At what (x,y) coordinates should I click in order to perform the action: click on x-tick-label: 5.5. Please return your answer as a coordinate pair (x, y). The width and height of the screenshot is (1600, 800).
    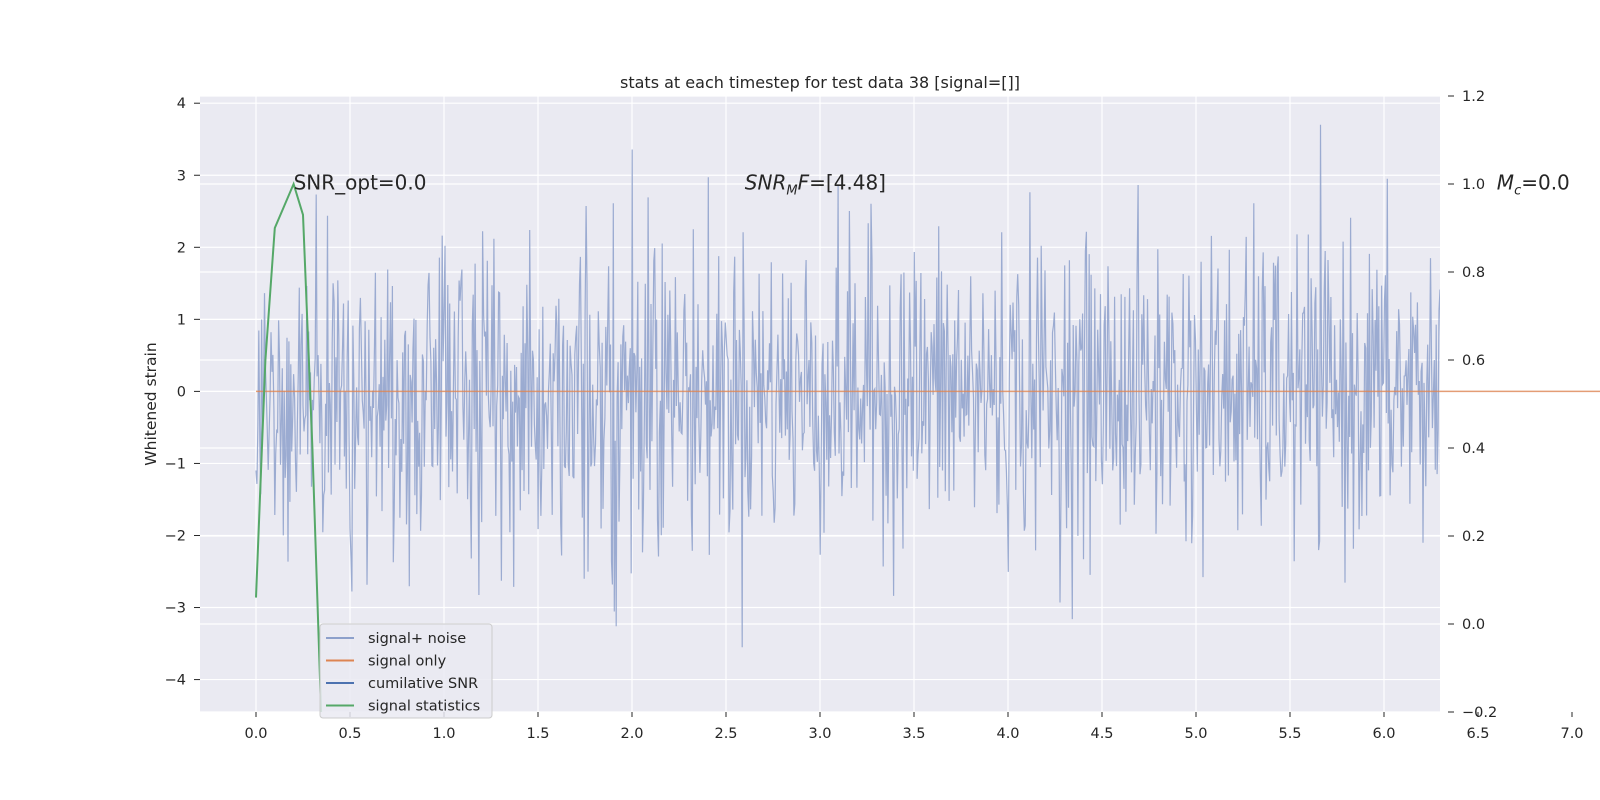
    Looking at the image, I should click on (1289, 734).